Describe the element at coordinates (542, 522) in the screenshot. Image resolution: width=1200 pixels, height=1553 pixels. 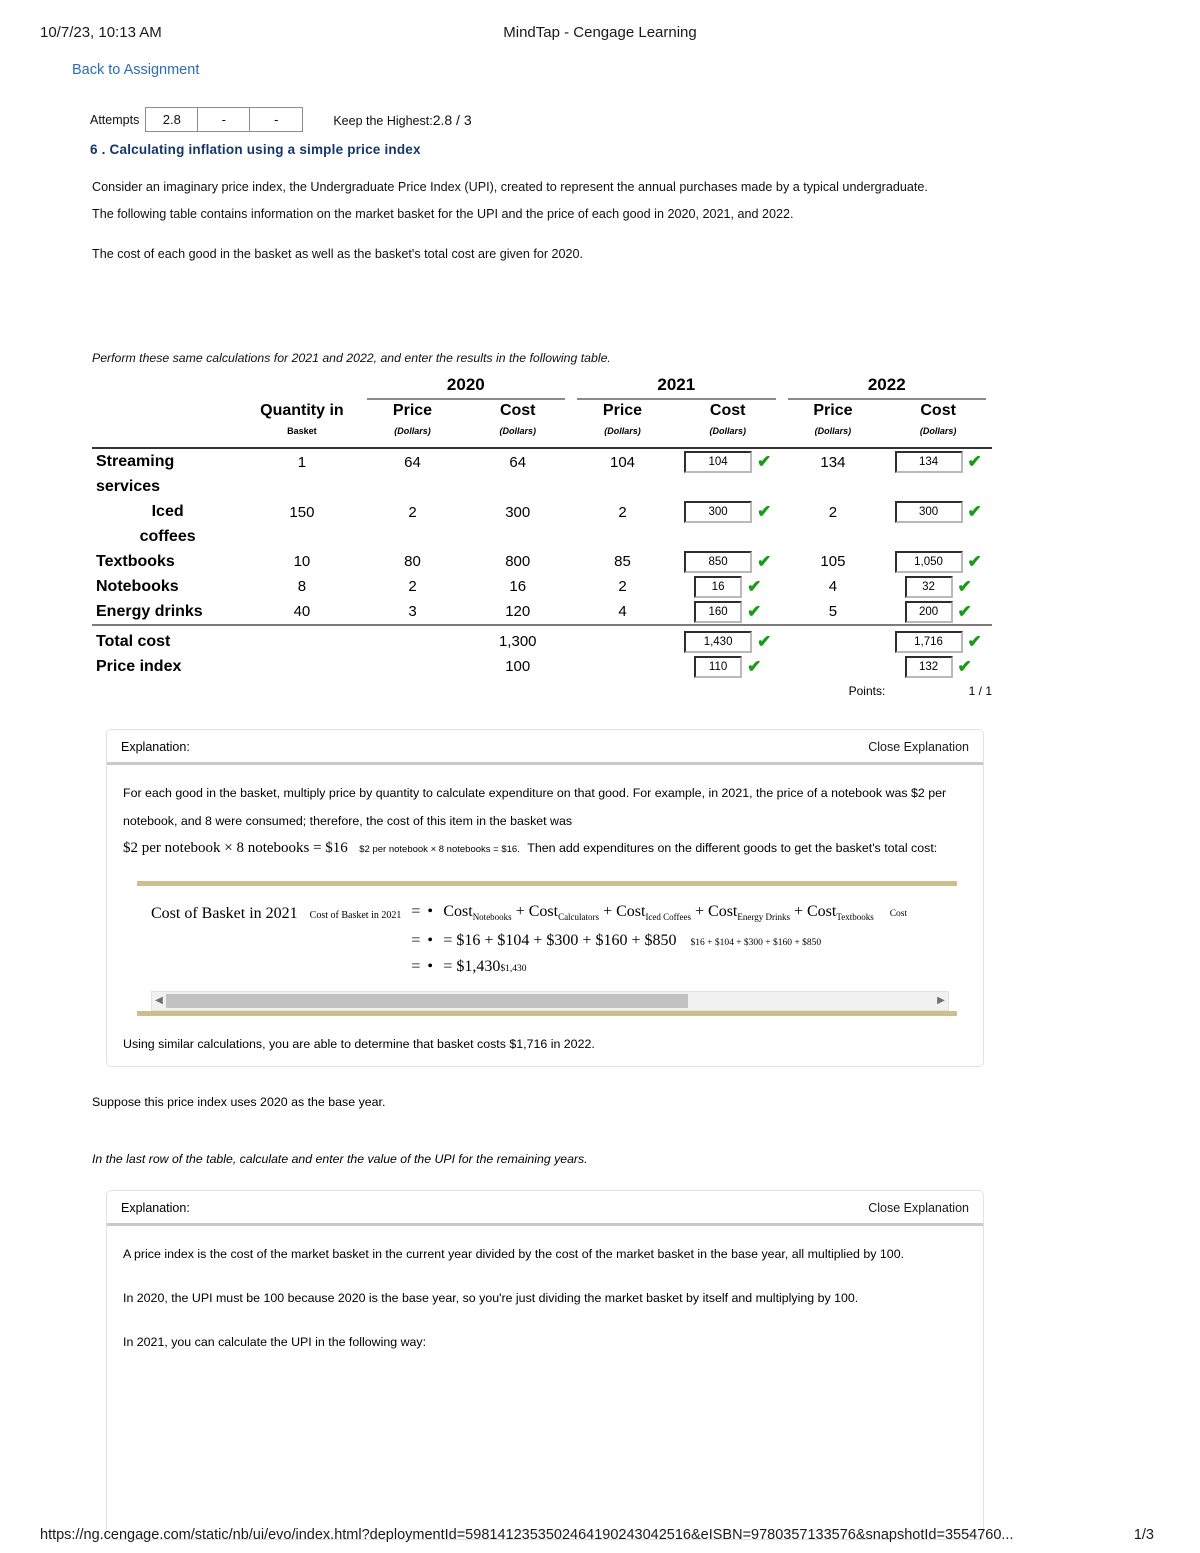
I see `table-row: Iced coffees 150 2 300 2 300 ✔ 2 300 ✔` at that location.